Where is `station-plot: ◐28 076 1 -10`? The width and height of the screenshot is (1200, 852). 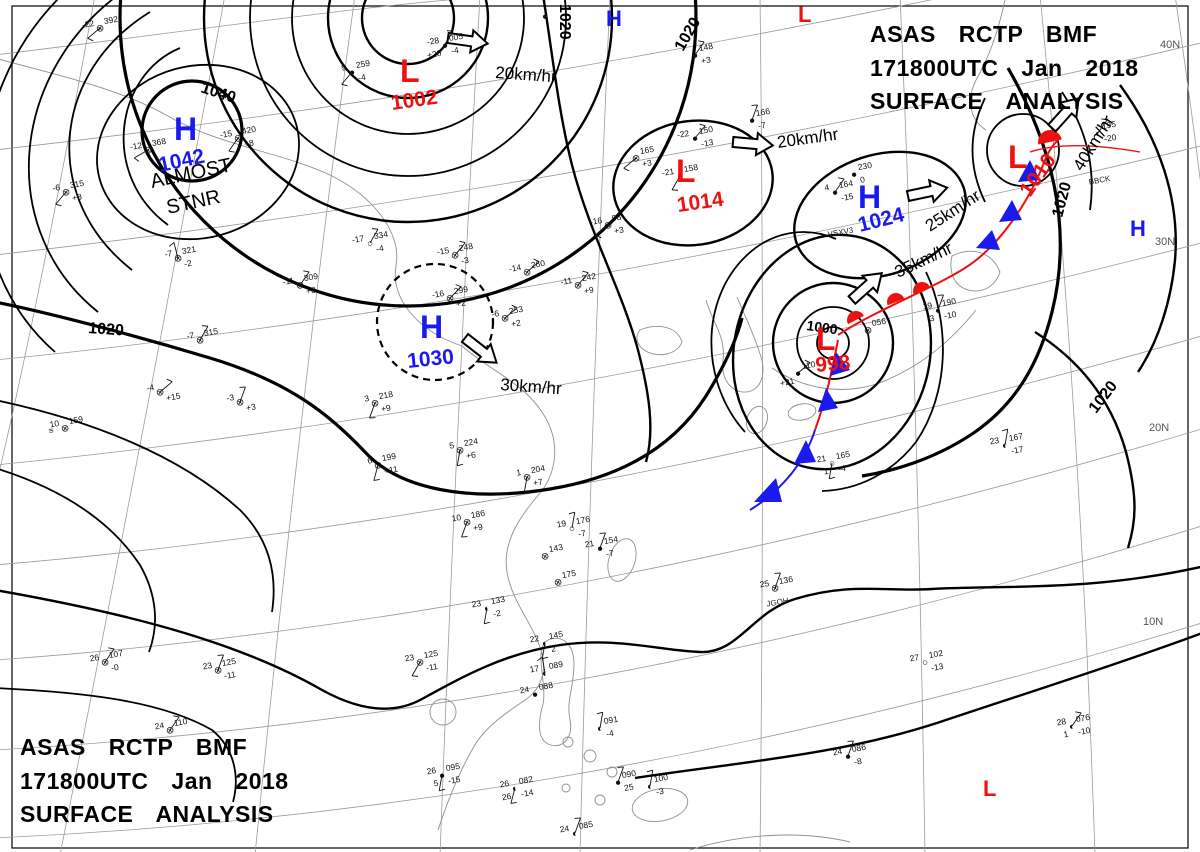
station-plot: ◐28 076 1 -10 is located at coordinates (1073, 725).